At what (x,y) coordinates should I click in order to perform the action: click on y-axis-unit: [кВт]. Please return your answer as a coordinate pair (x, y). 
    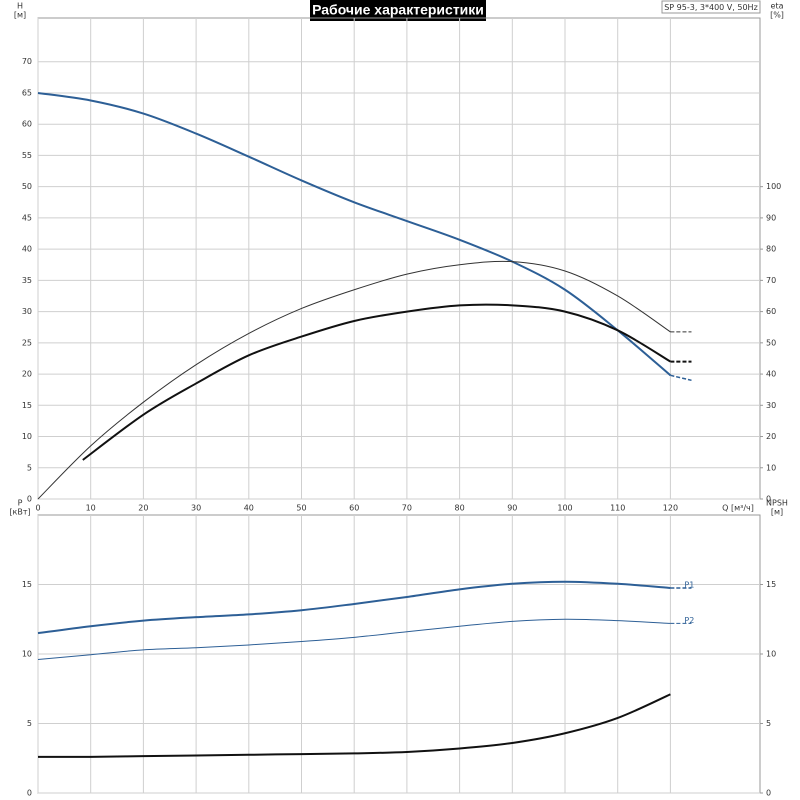
    Looking at the image, I should click on (19, 512).